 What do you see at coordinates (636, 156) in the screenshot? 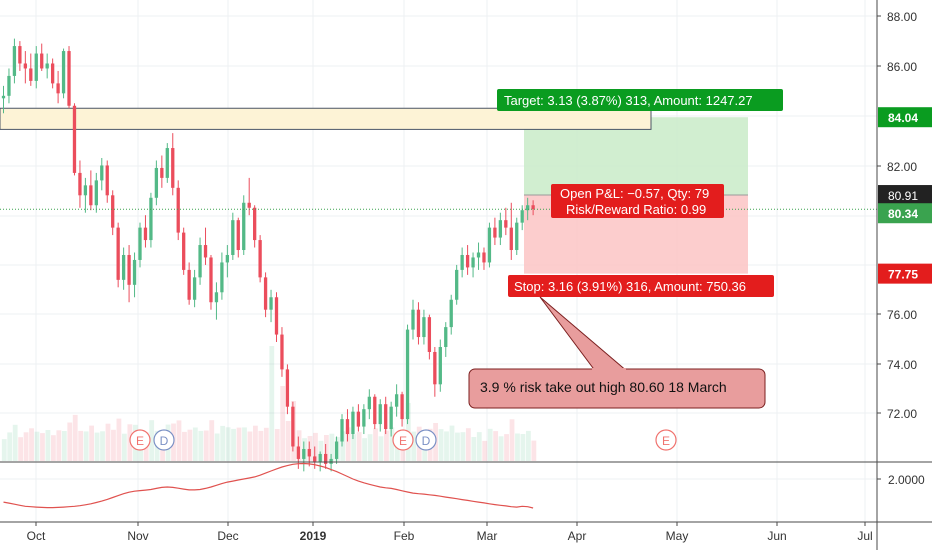
I see `target-zone` at bounding box center [636, 156].